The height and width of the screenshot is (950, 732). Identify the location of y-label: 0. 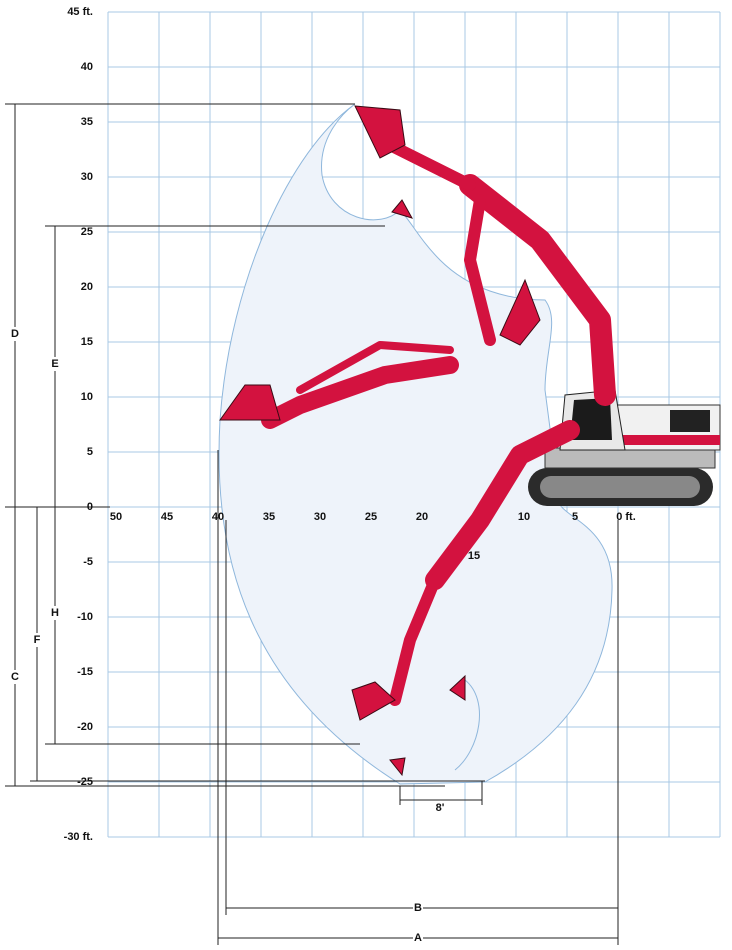
(90, 507).